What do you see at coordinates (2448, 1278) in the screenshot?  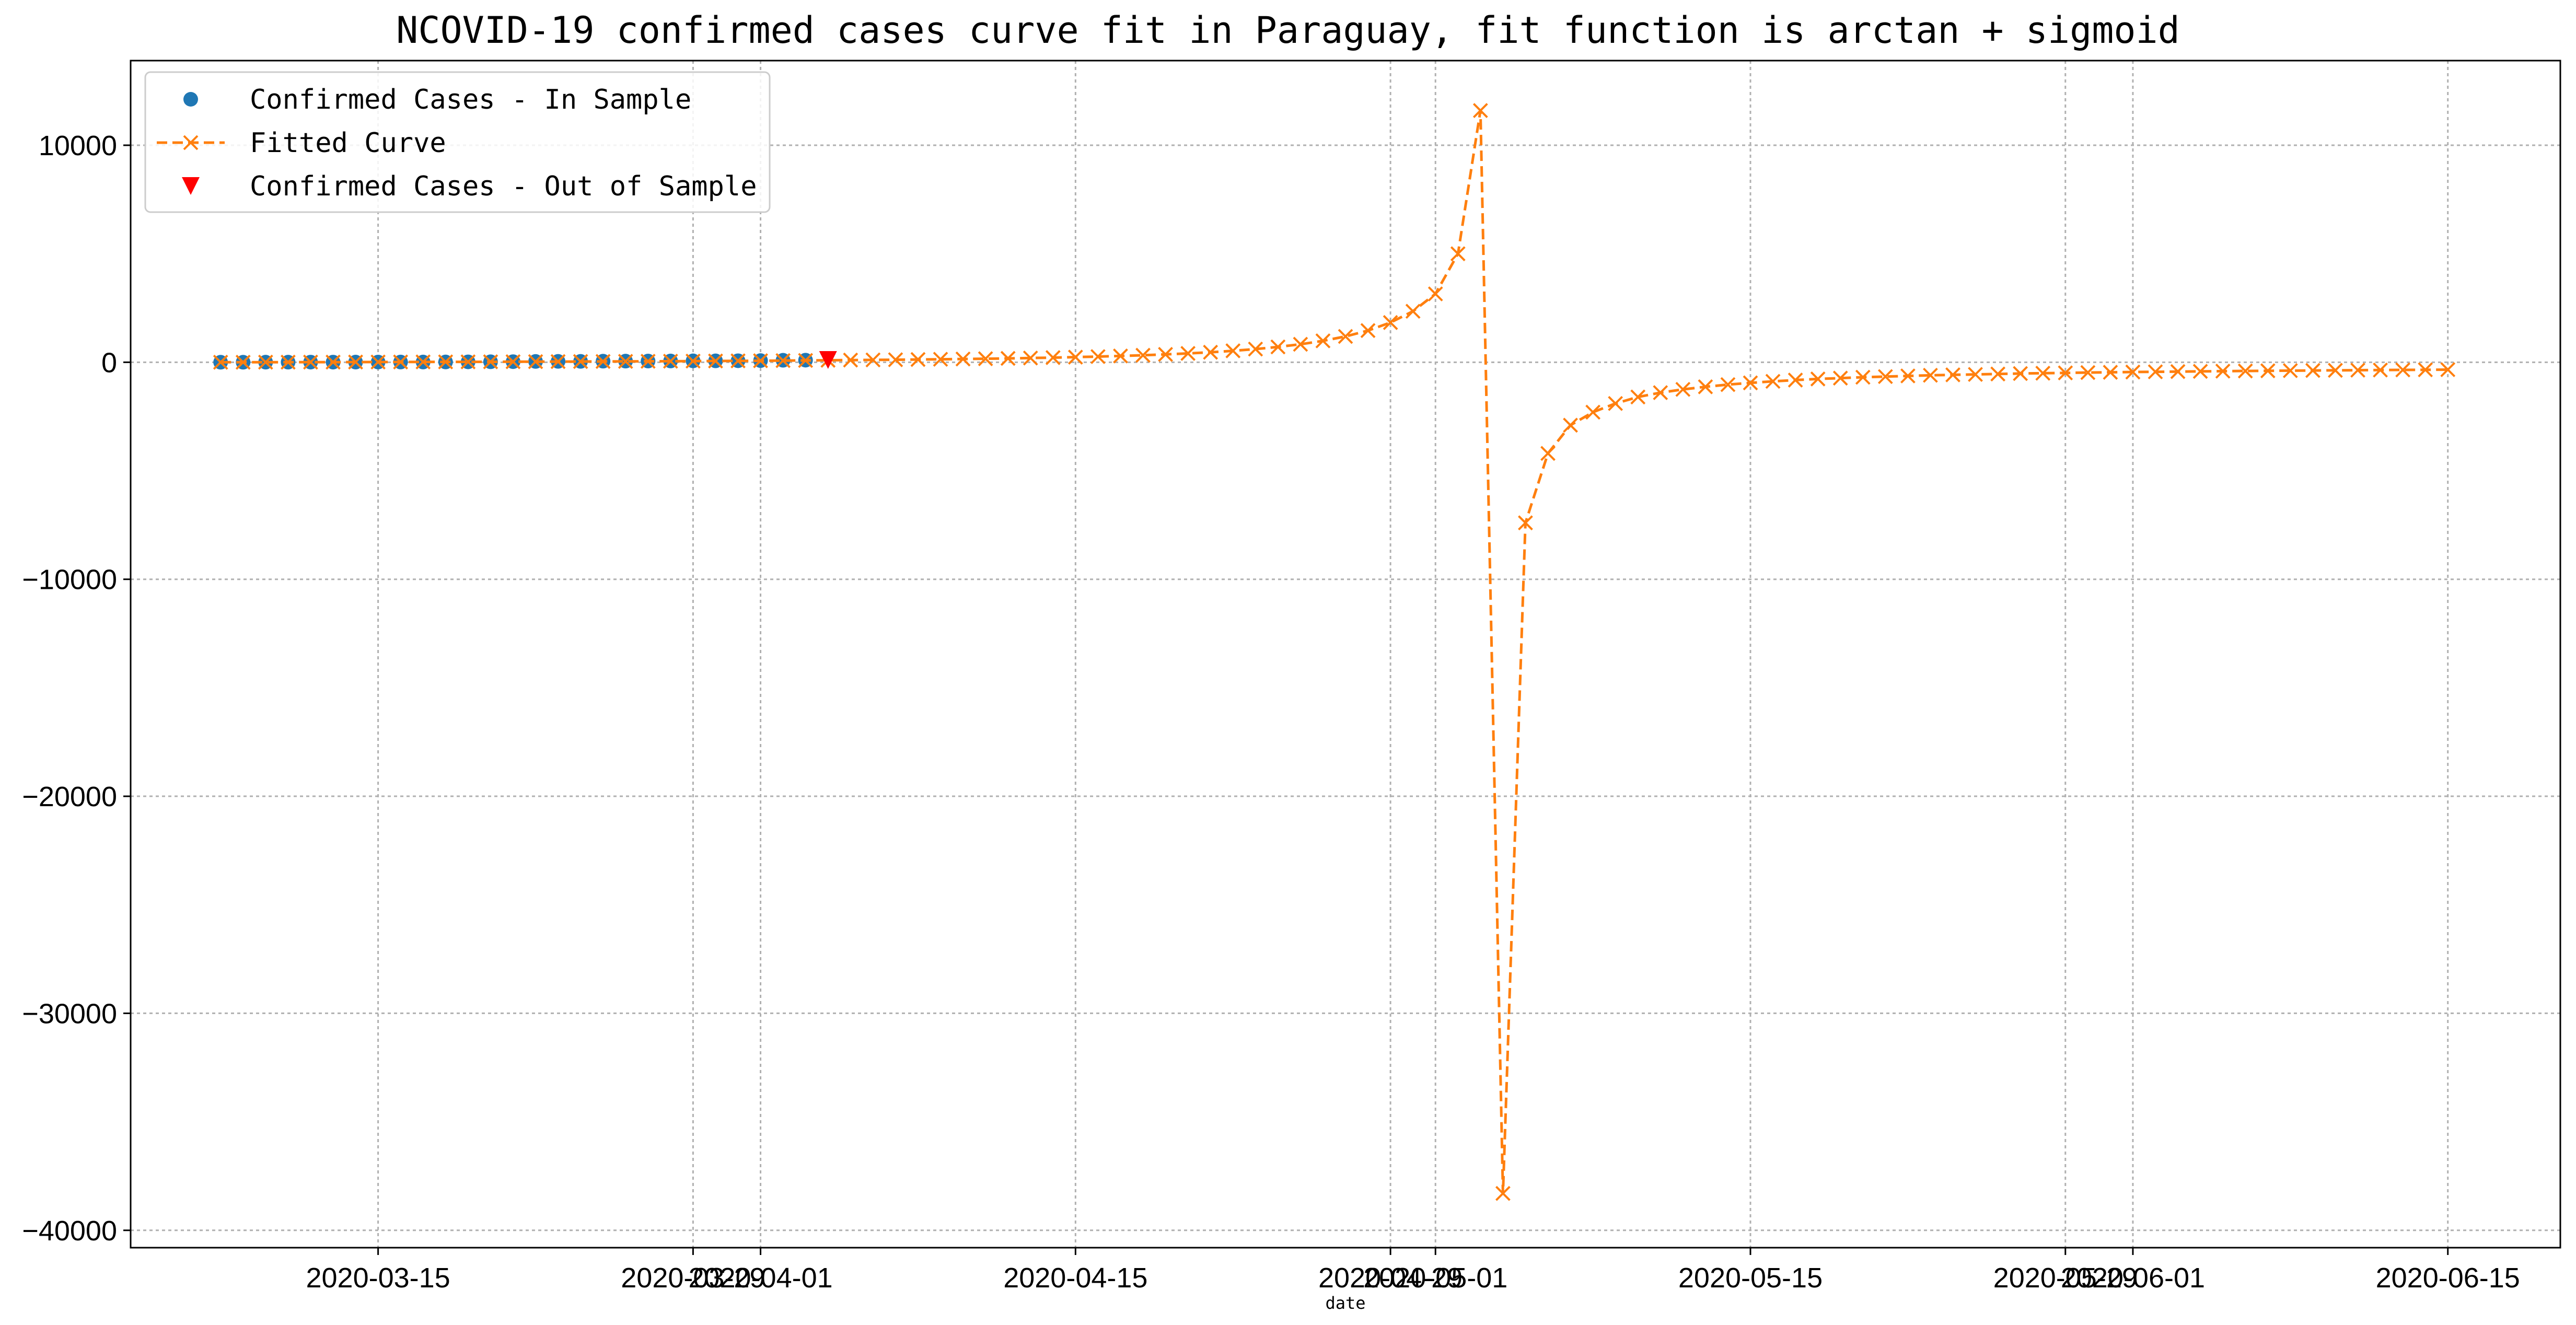 I see `x-tick-label: 2020-06-15` at bounding box center [2448, 1278].